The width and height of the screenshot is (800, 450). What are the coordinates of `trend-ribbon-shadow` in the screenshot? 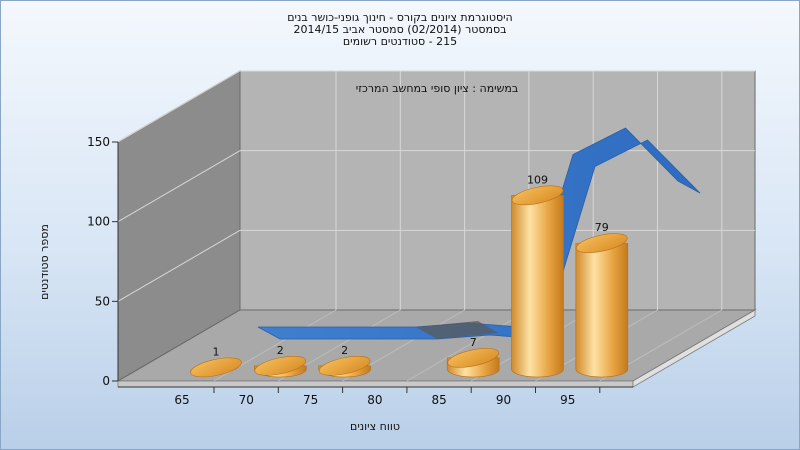 It's located at (456, 330).